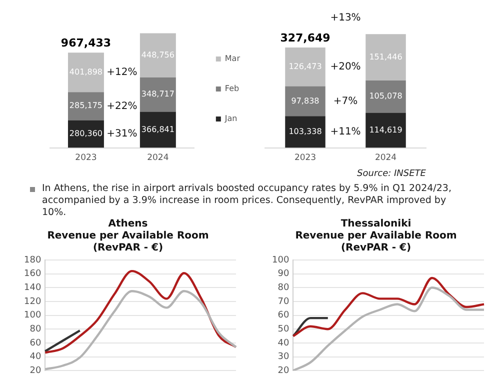 This screenshot has height=380, width=496. Describe the element at coordinates (376, 236) in the screenshot. I see `chart-title: Thessaloniki Revenue per Available Room (RevPAR - €)` at that location.